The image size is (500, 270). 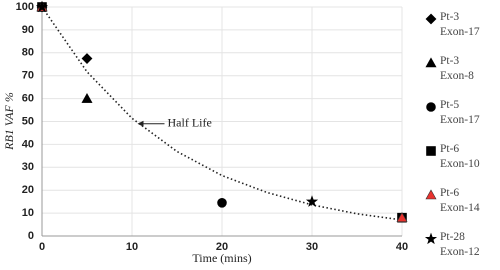 I want to click on x-tick-label: 10, so click(x=132, y=247).